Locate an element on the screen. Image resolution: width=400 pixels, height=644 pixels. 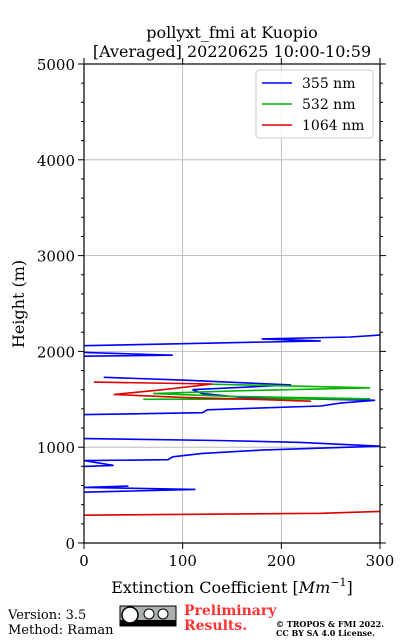
y-tick-label: 0 is located at coordinates (70, 544).